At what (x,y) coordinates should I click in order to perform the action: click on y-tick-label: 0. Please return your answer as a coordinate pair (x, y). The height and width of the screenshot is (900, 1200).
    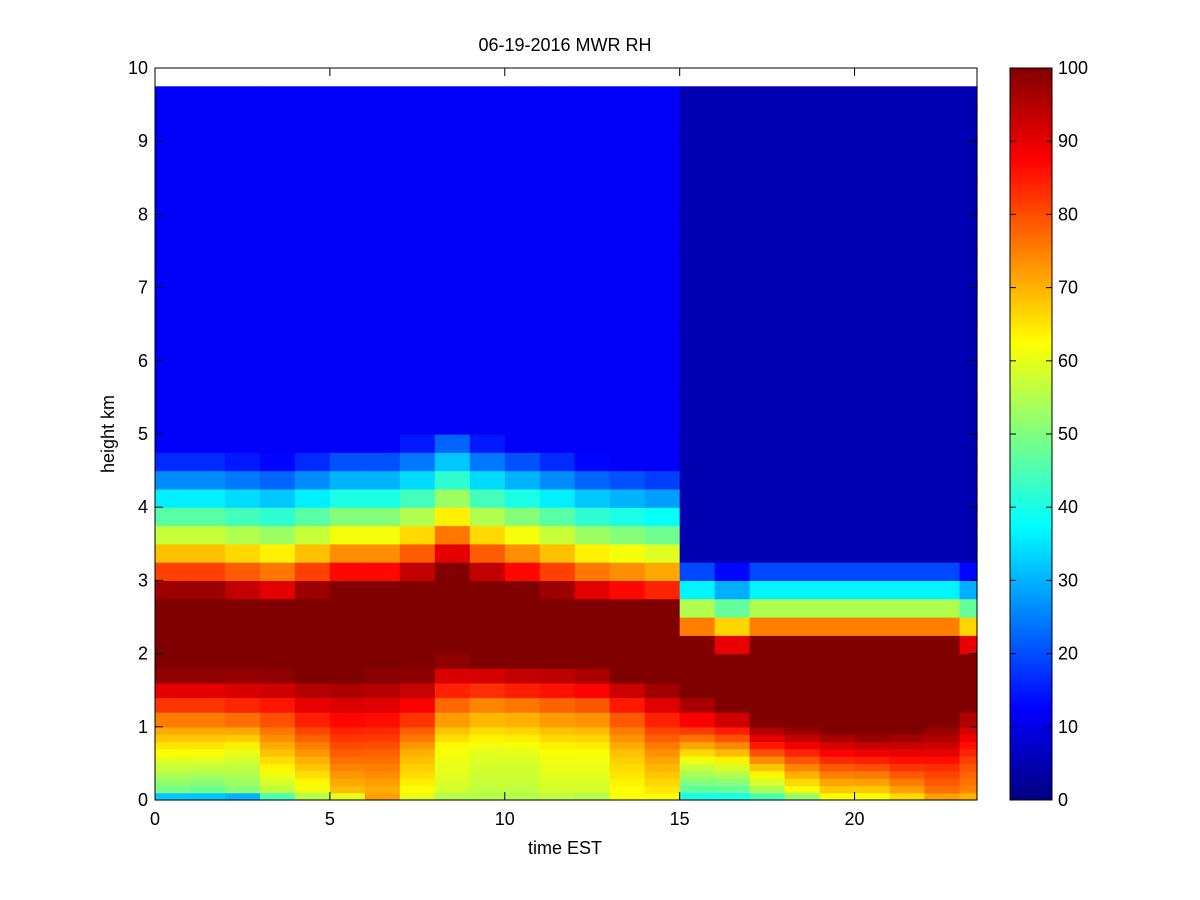
    Looking at the image, I should click on (143, 800).